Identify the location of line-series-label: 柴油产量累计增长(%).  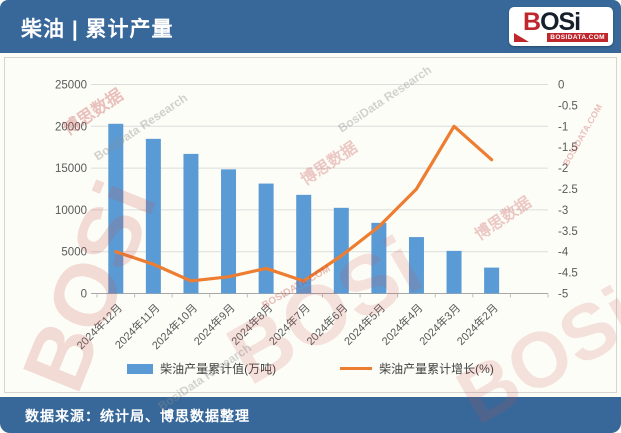
(436, 369).